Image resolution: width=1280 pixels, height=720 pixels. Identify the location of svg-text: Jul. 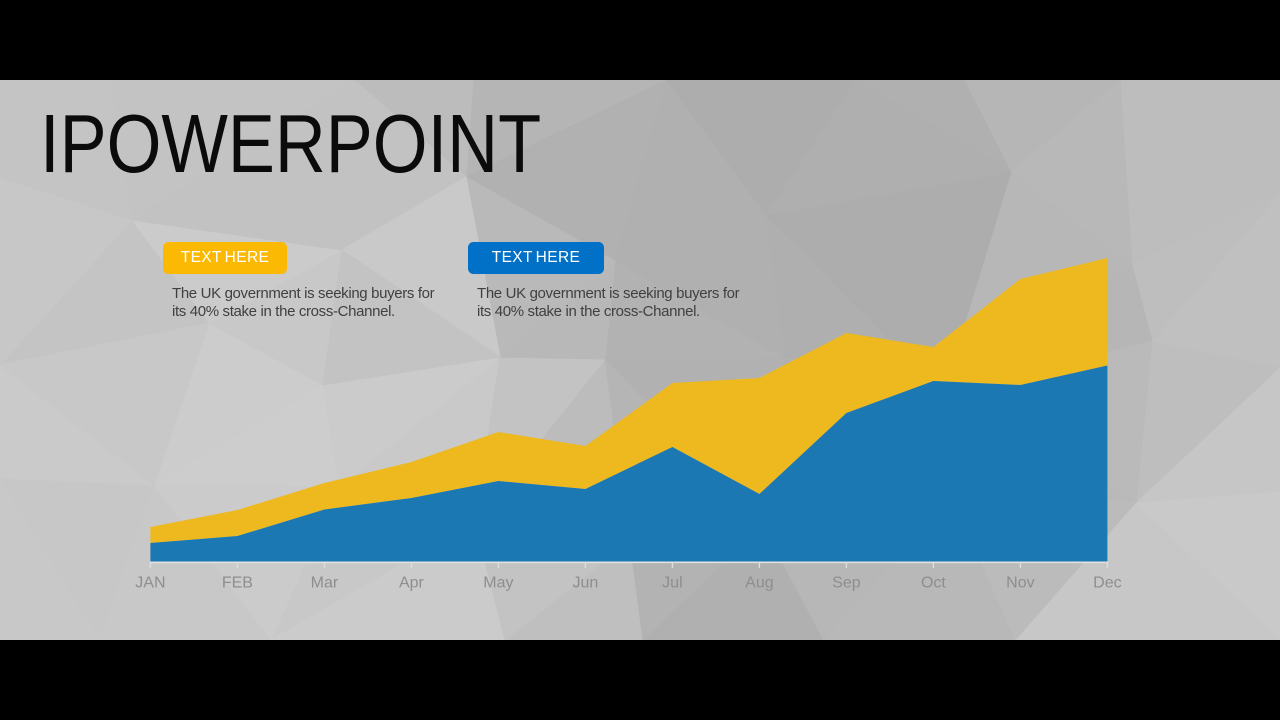
(672, 583).